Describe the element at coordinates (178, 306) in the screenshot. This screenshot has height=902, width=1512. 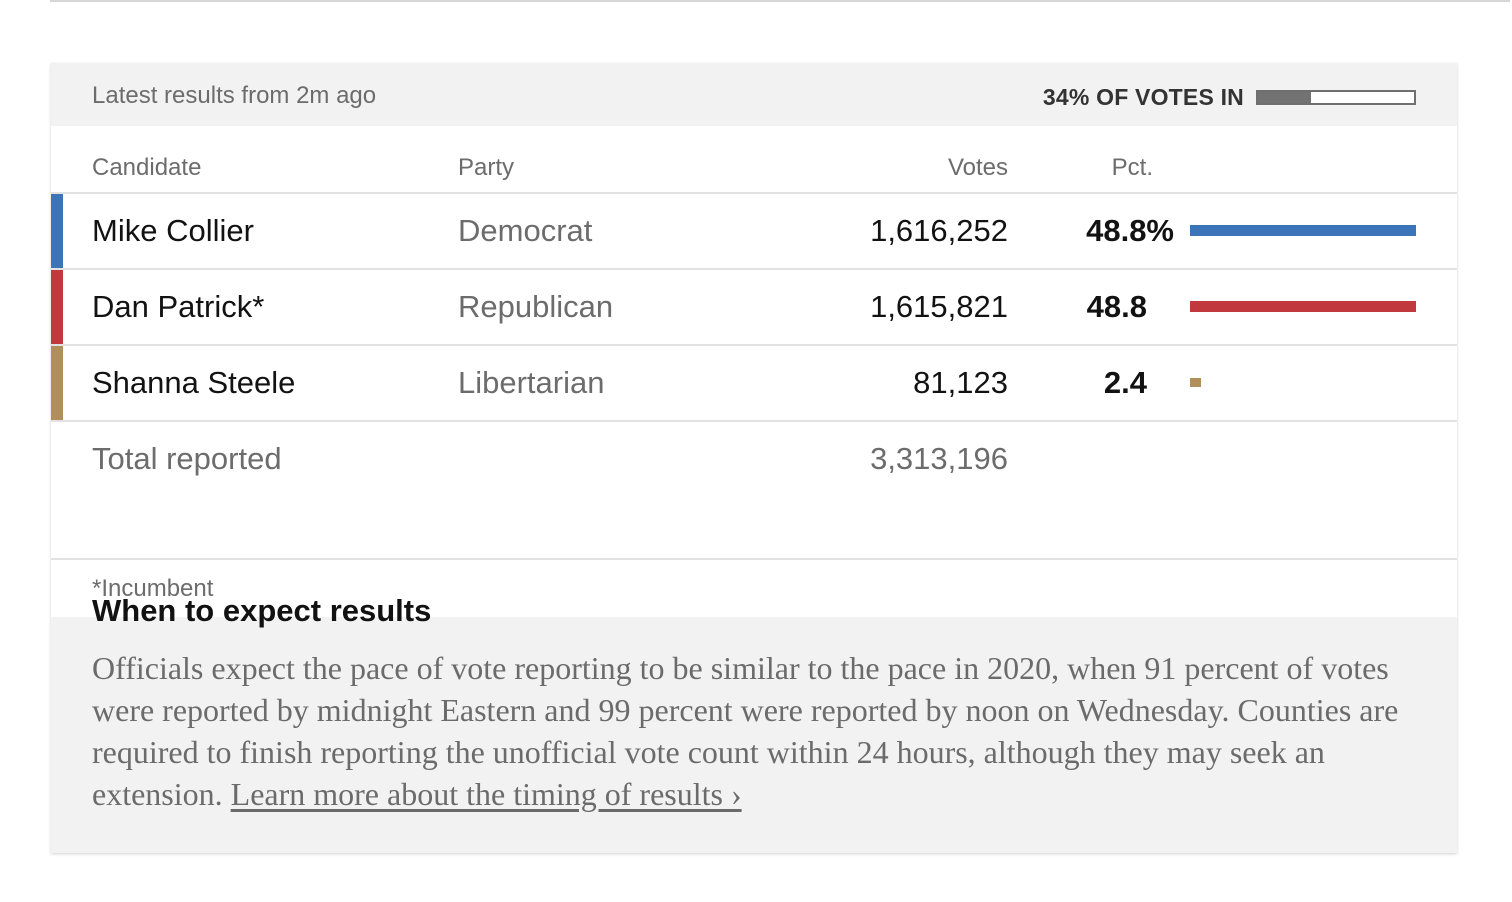
I see `candidate-name: Dan Patrick*` at that location.